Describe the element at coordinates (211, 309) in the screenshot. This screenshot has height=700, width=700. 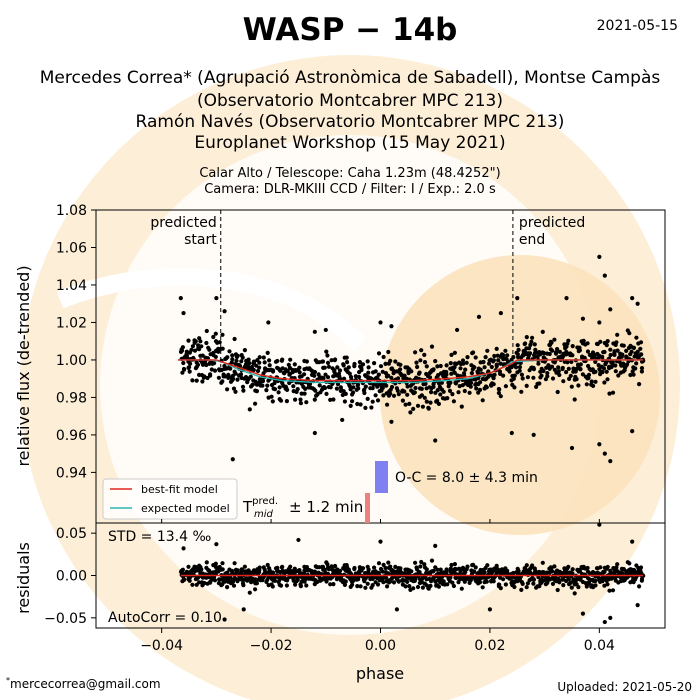
I see `watermark-arc` at that location.